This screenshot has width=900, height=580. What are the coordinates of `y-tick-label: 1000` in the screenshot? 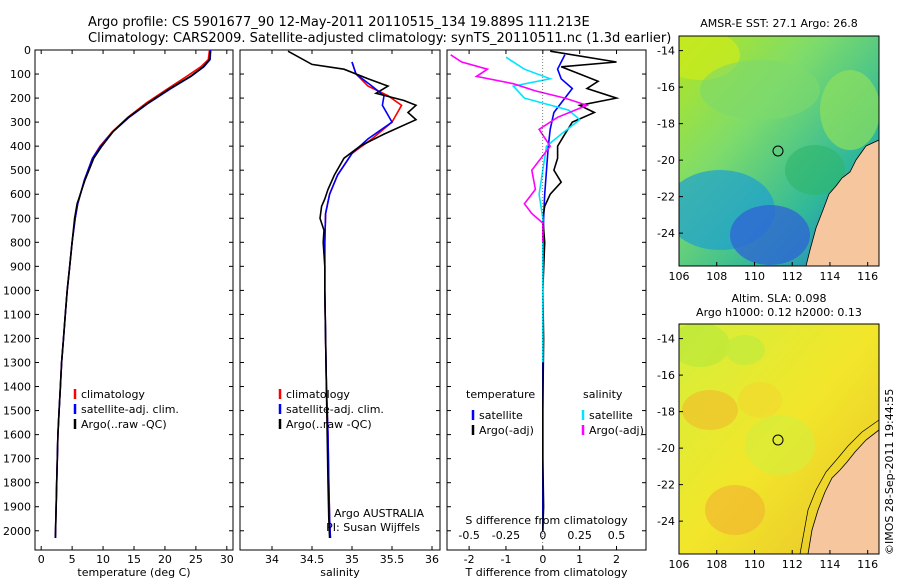 It's located at (17, 290).